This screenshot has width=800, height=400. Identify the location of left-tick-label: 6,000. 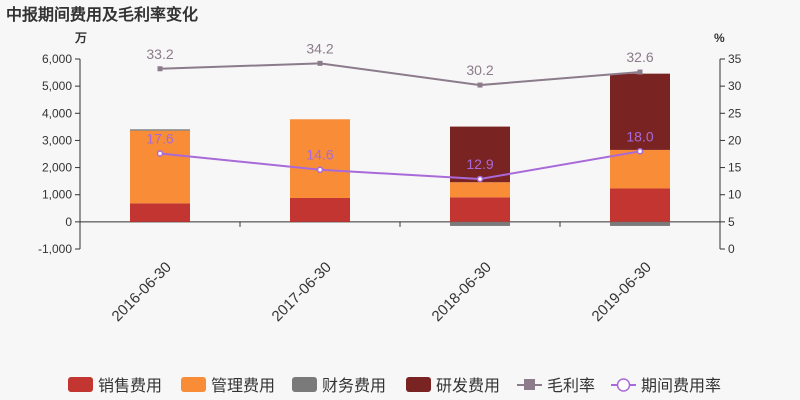
(57, 59).